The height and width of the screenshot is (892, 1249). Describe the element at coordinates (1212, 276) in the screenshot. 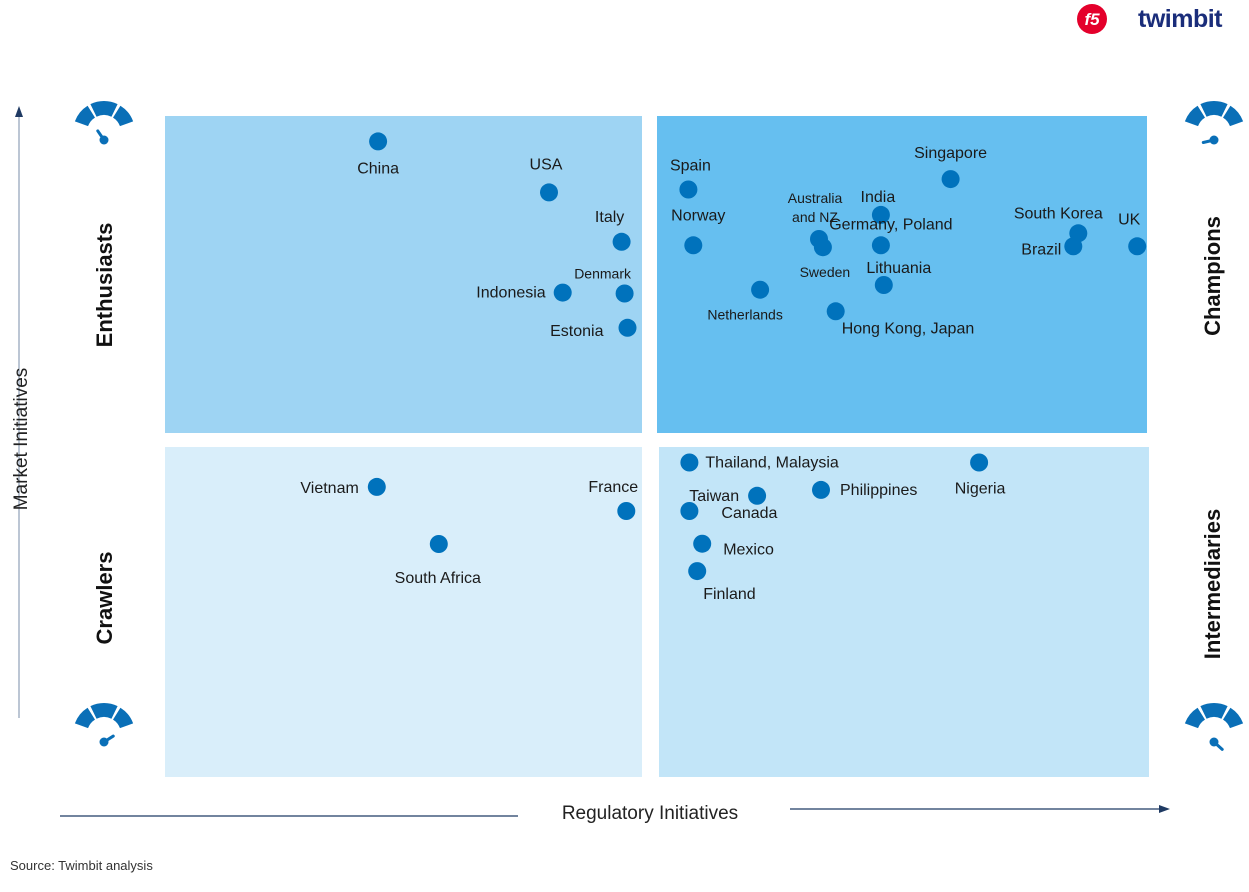

I see `quadrant-title-champions: Champions` at that location.